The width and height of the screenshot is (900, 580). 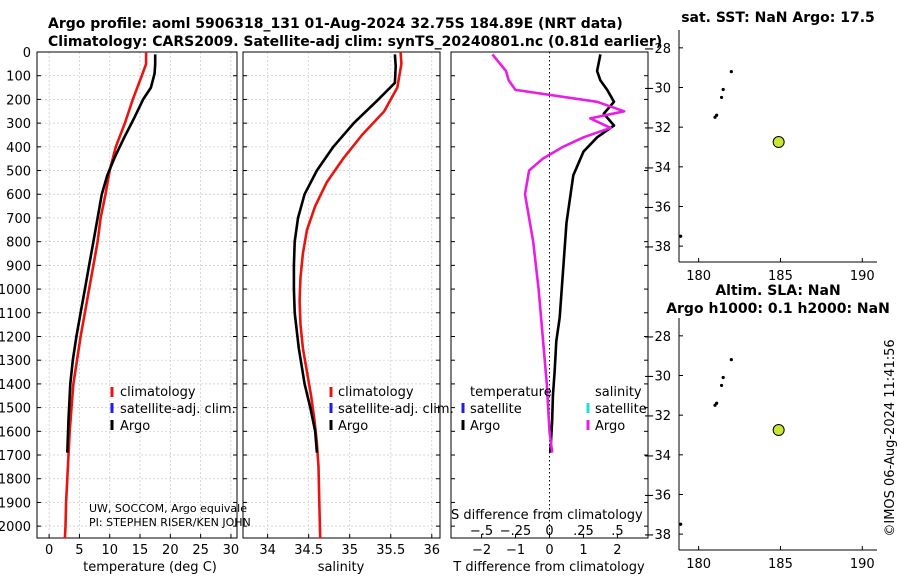 I want to click on y-tick-label: 100, so click(x=18, y=77).